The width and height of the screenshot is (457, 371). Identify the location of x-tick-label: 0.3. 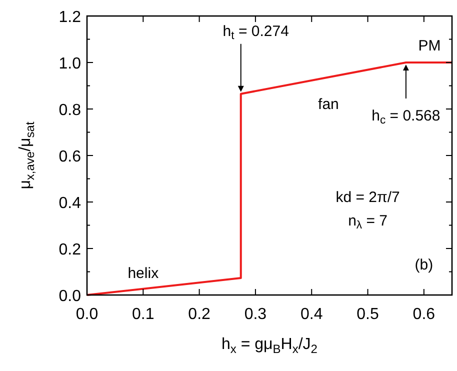
(255, 314).